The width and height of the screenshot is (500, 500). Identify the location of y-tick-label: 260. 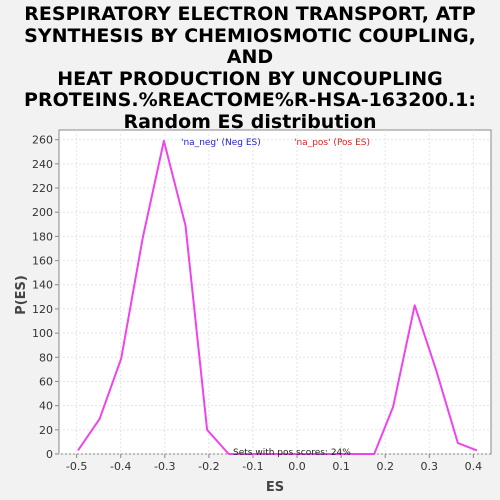
(42, 140).